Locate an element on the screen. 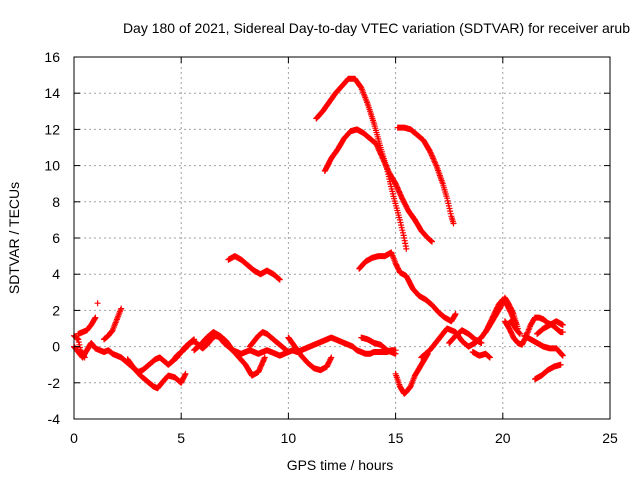 The width and height of the screenshot is (640, 480). series-arc-b is located at coordinates (87, 325).